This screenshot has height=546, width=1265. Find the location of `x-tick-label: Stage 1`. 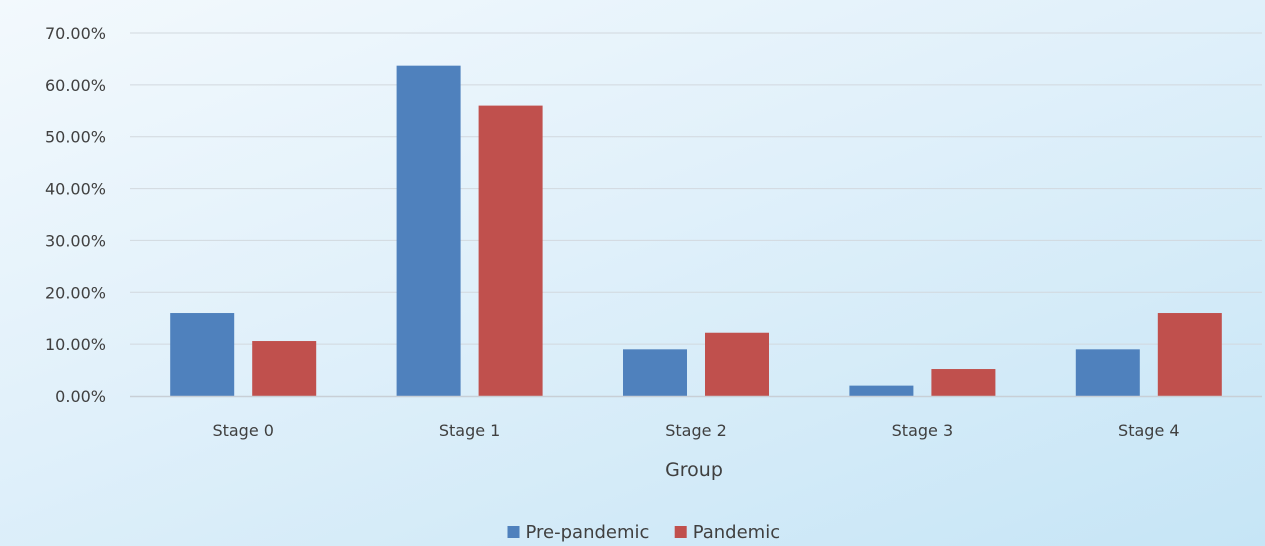

x-tick-label: Stage 1 is located at coordinates (470, 430).